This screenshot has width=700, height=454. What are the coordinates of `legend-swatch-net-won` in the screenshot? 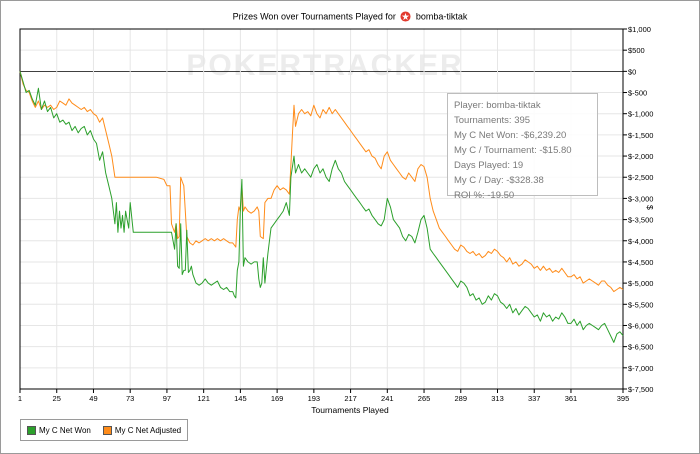 It's located at (31, 430).